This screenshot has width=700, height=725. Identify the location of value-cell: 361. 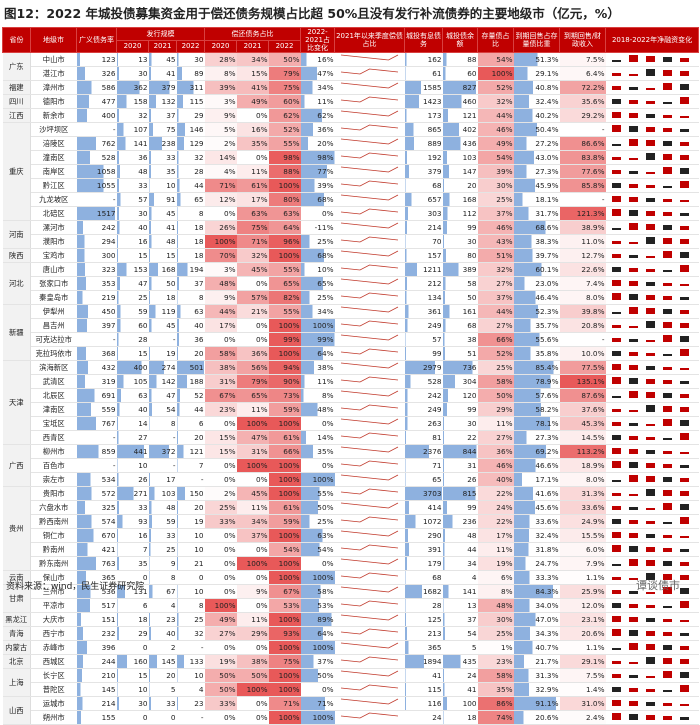
(423, 311).